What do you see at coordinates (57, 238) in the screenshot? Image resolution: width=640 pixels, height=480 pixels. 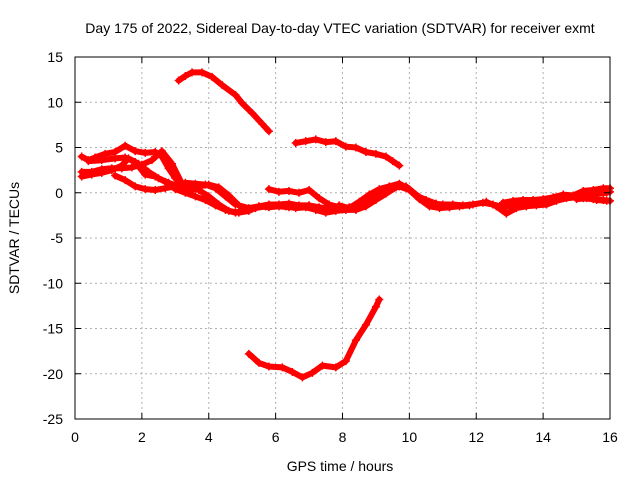 I see `y-tick-label: -5` at bounding box center [57, 238].